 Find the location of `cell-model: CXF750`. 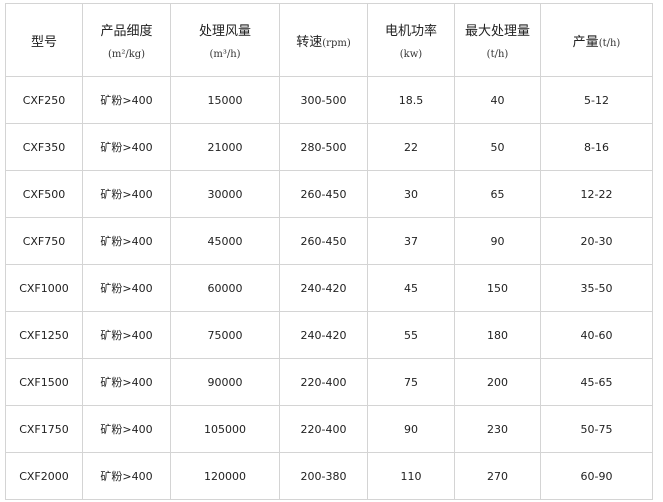

cell-model: CXF750 is located at coordinates (44, 241).